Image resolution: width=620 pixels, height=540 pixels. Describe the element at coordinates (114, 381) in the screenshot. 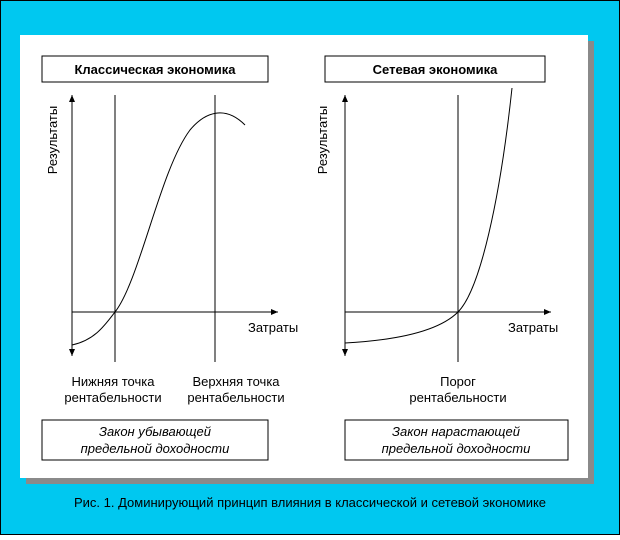

I see `marker-label: Нижняя точка` at that location.